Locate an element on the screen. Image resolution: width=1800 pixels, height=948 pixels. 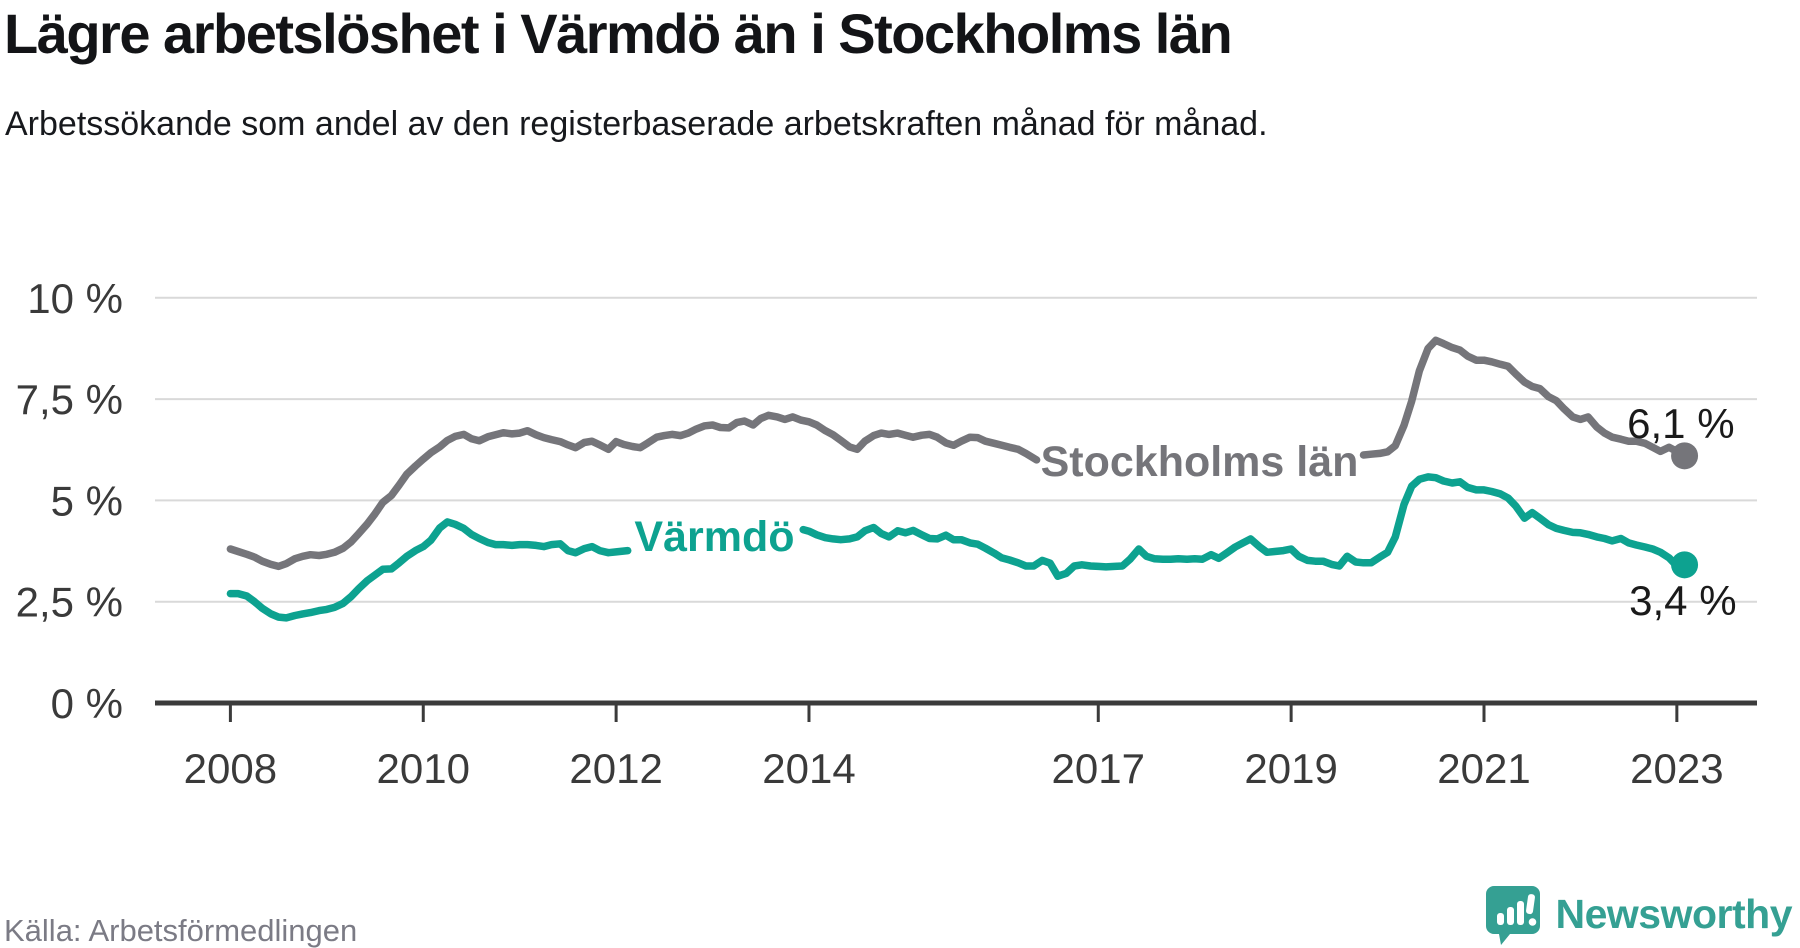
x-tick-label: 2014 is located at coordinates (808, 768).